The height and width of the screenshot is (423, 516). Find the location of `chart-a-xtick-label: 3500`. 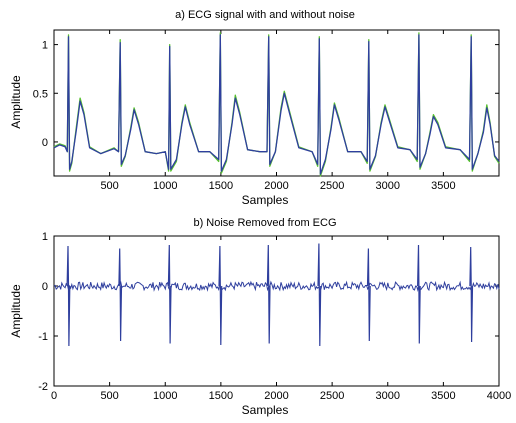

chart-a-xtick-label: 3500 is located at coordinates (443, 186).